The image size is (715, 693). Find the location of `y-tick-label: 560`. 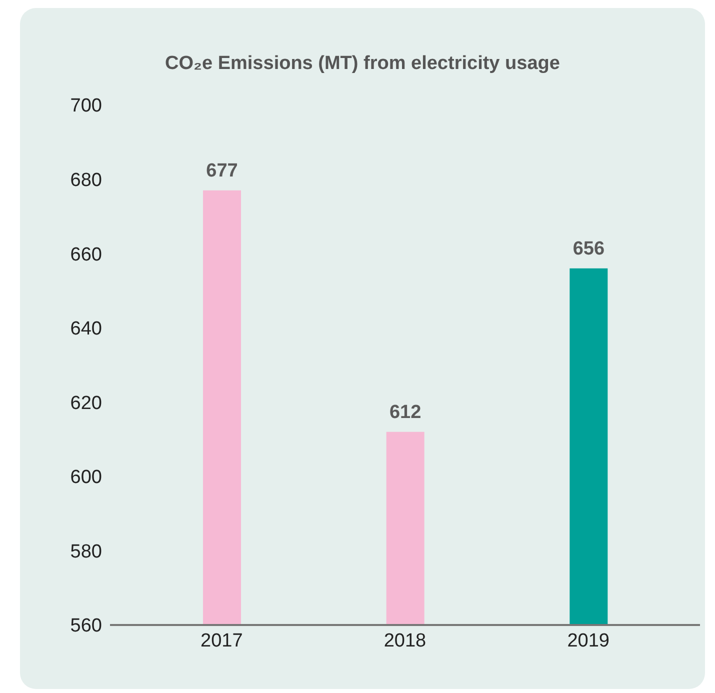

y-tick-label: 560 is located at coordinates (86, 626).